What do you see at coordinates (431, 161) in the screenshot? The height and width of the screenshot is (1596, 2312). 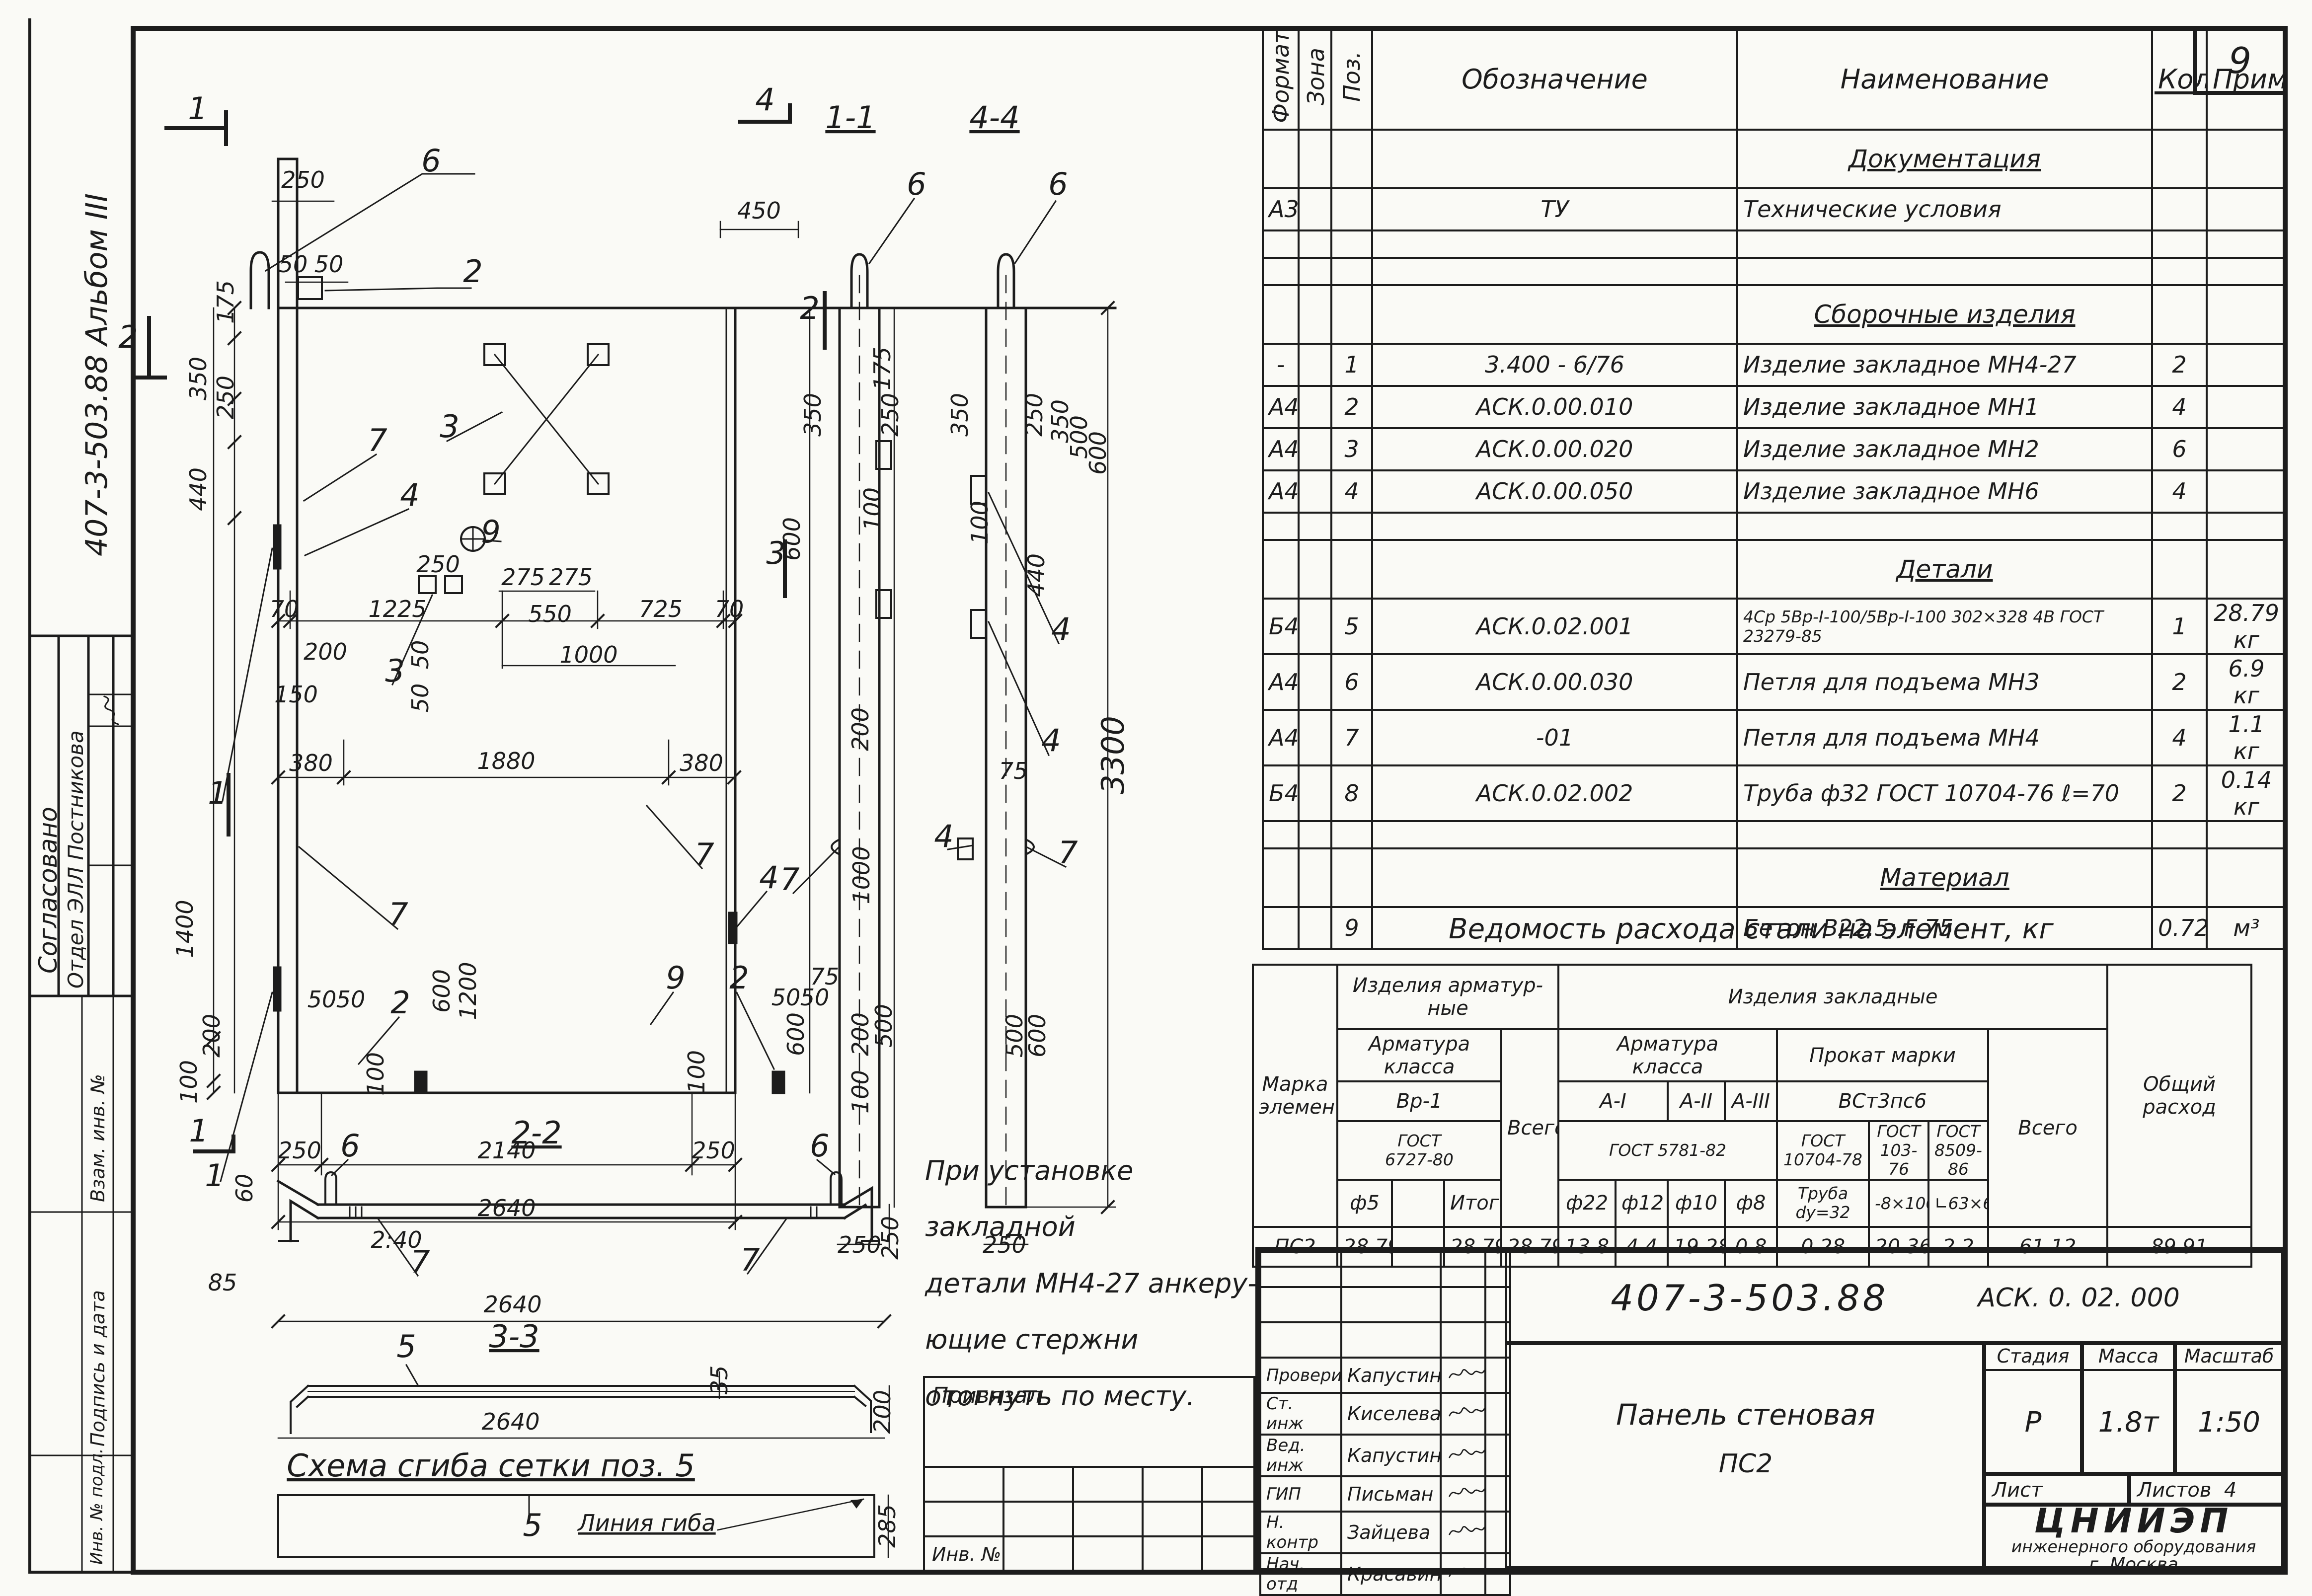 I see `drawing-label: 6` at bounding box center [431, 161].